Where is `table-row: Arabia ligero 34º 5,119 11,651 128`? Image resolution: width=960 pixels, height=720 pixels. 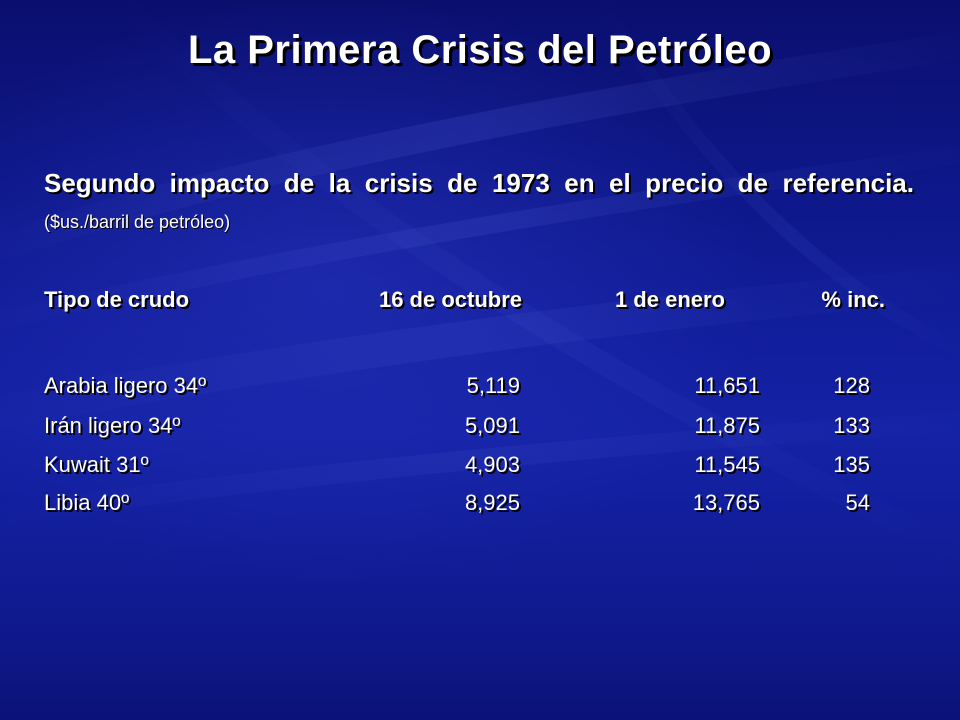 table-row: Arabia ligero 34º 5,119 11,651 128 is located at coordinates (480, 389).